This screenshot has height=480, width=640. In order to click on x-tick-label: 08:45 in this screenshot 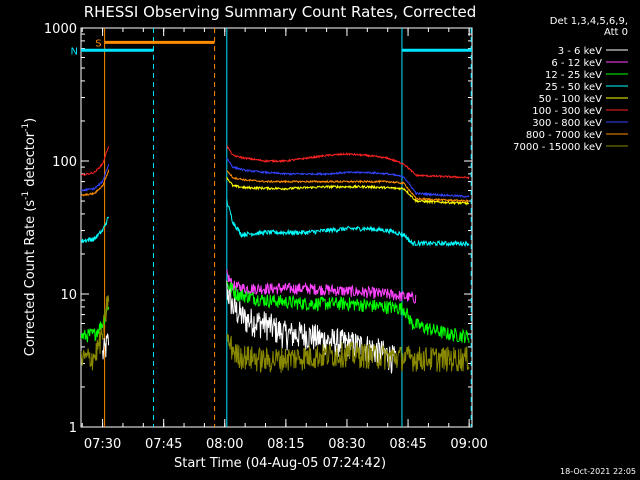, I will do `click(407, 444)`.